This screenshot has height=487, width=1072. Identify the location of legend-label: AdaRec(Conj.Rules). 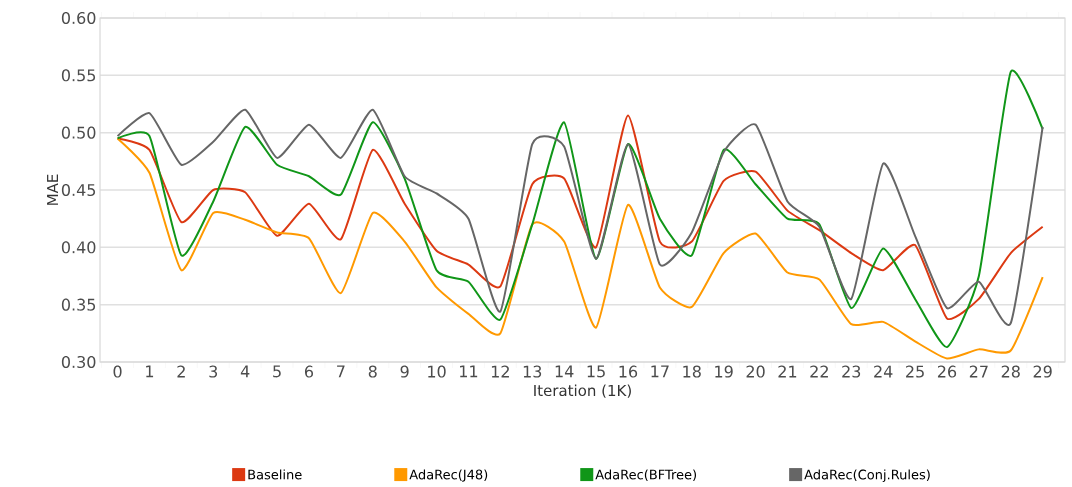
(867, 475).